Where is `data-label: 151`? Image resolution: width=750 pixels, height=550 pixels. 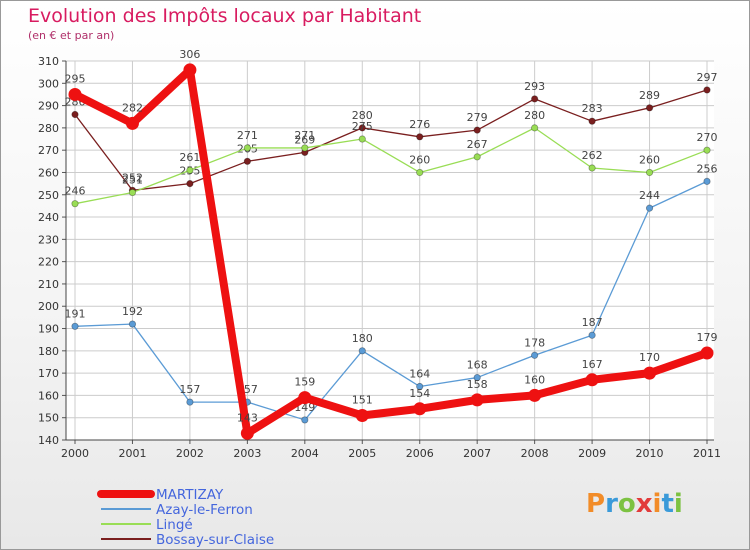
data-label: 151 is located at coordinates (362, 399).